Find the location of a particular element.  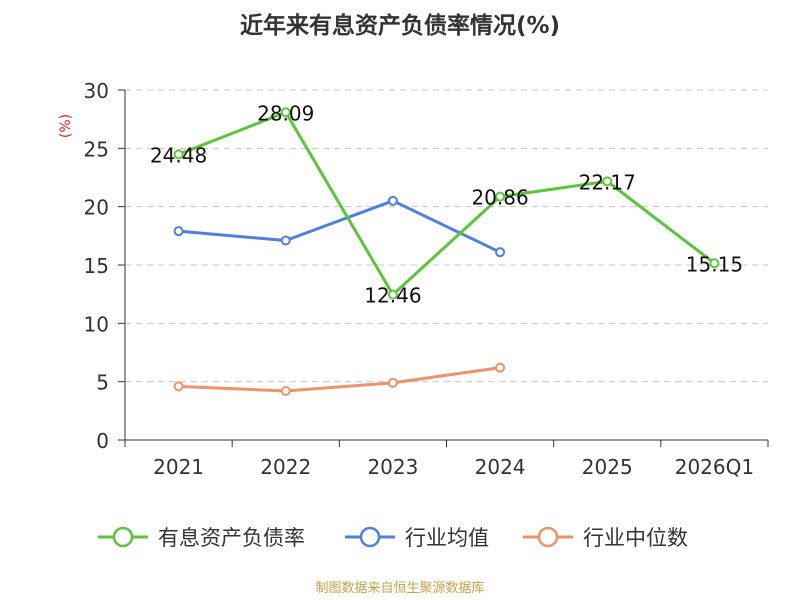

chart-title: 近年来有息资产负债率情况(%) is located at coordinates (400, 26).